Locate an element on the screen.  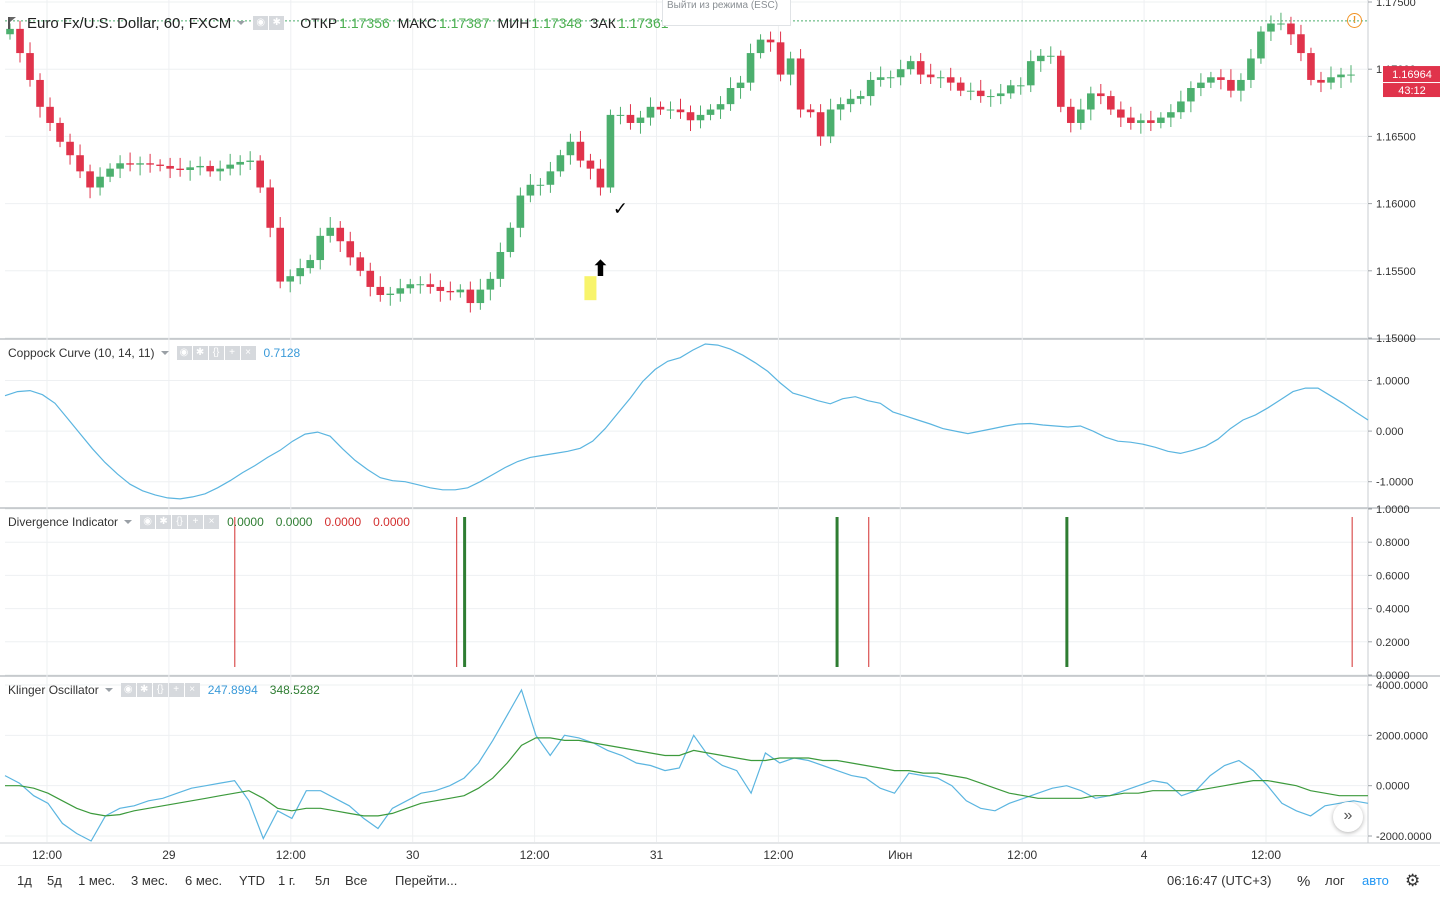
main-legend-controls: ◉ ✱ is located at coordinates (269, 23).